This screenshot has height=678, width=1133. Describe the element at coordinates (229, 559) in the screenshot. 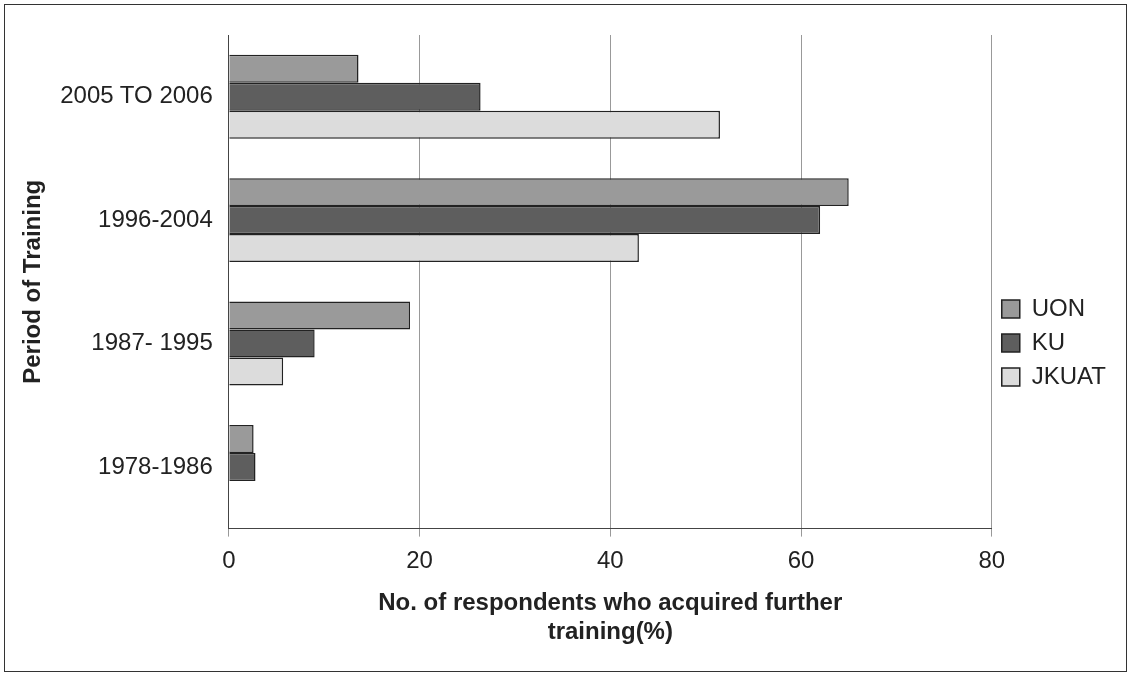

I see `x-tick-label: 0` at that location.